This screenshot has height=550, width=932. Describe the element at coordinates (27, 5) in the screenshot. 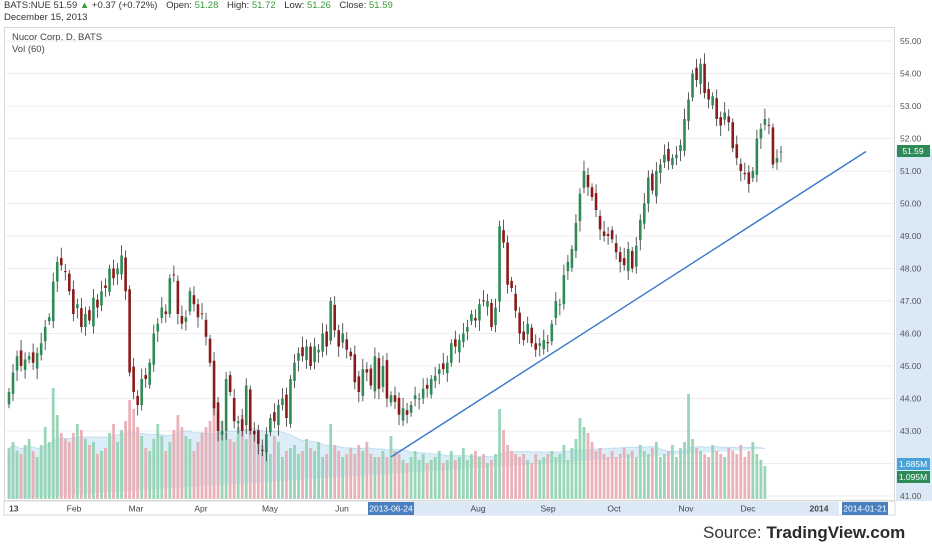

I see `symbol-name: BATS:NUE` at that location.